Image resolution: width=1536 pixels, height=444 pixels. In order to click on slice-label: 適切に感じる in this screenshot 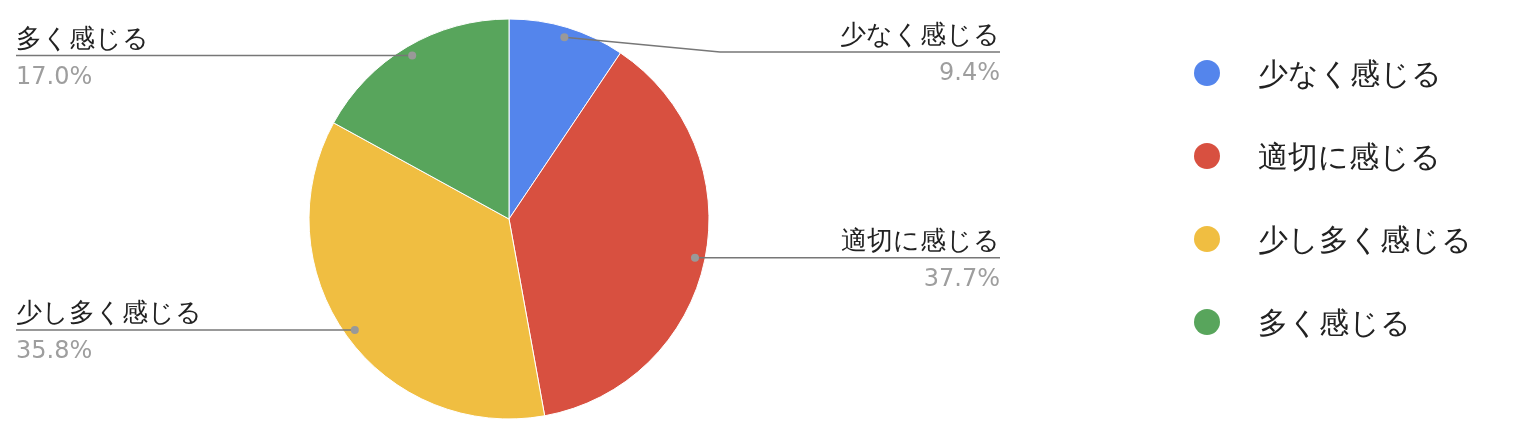, I will do `click(920, 239)`.